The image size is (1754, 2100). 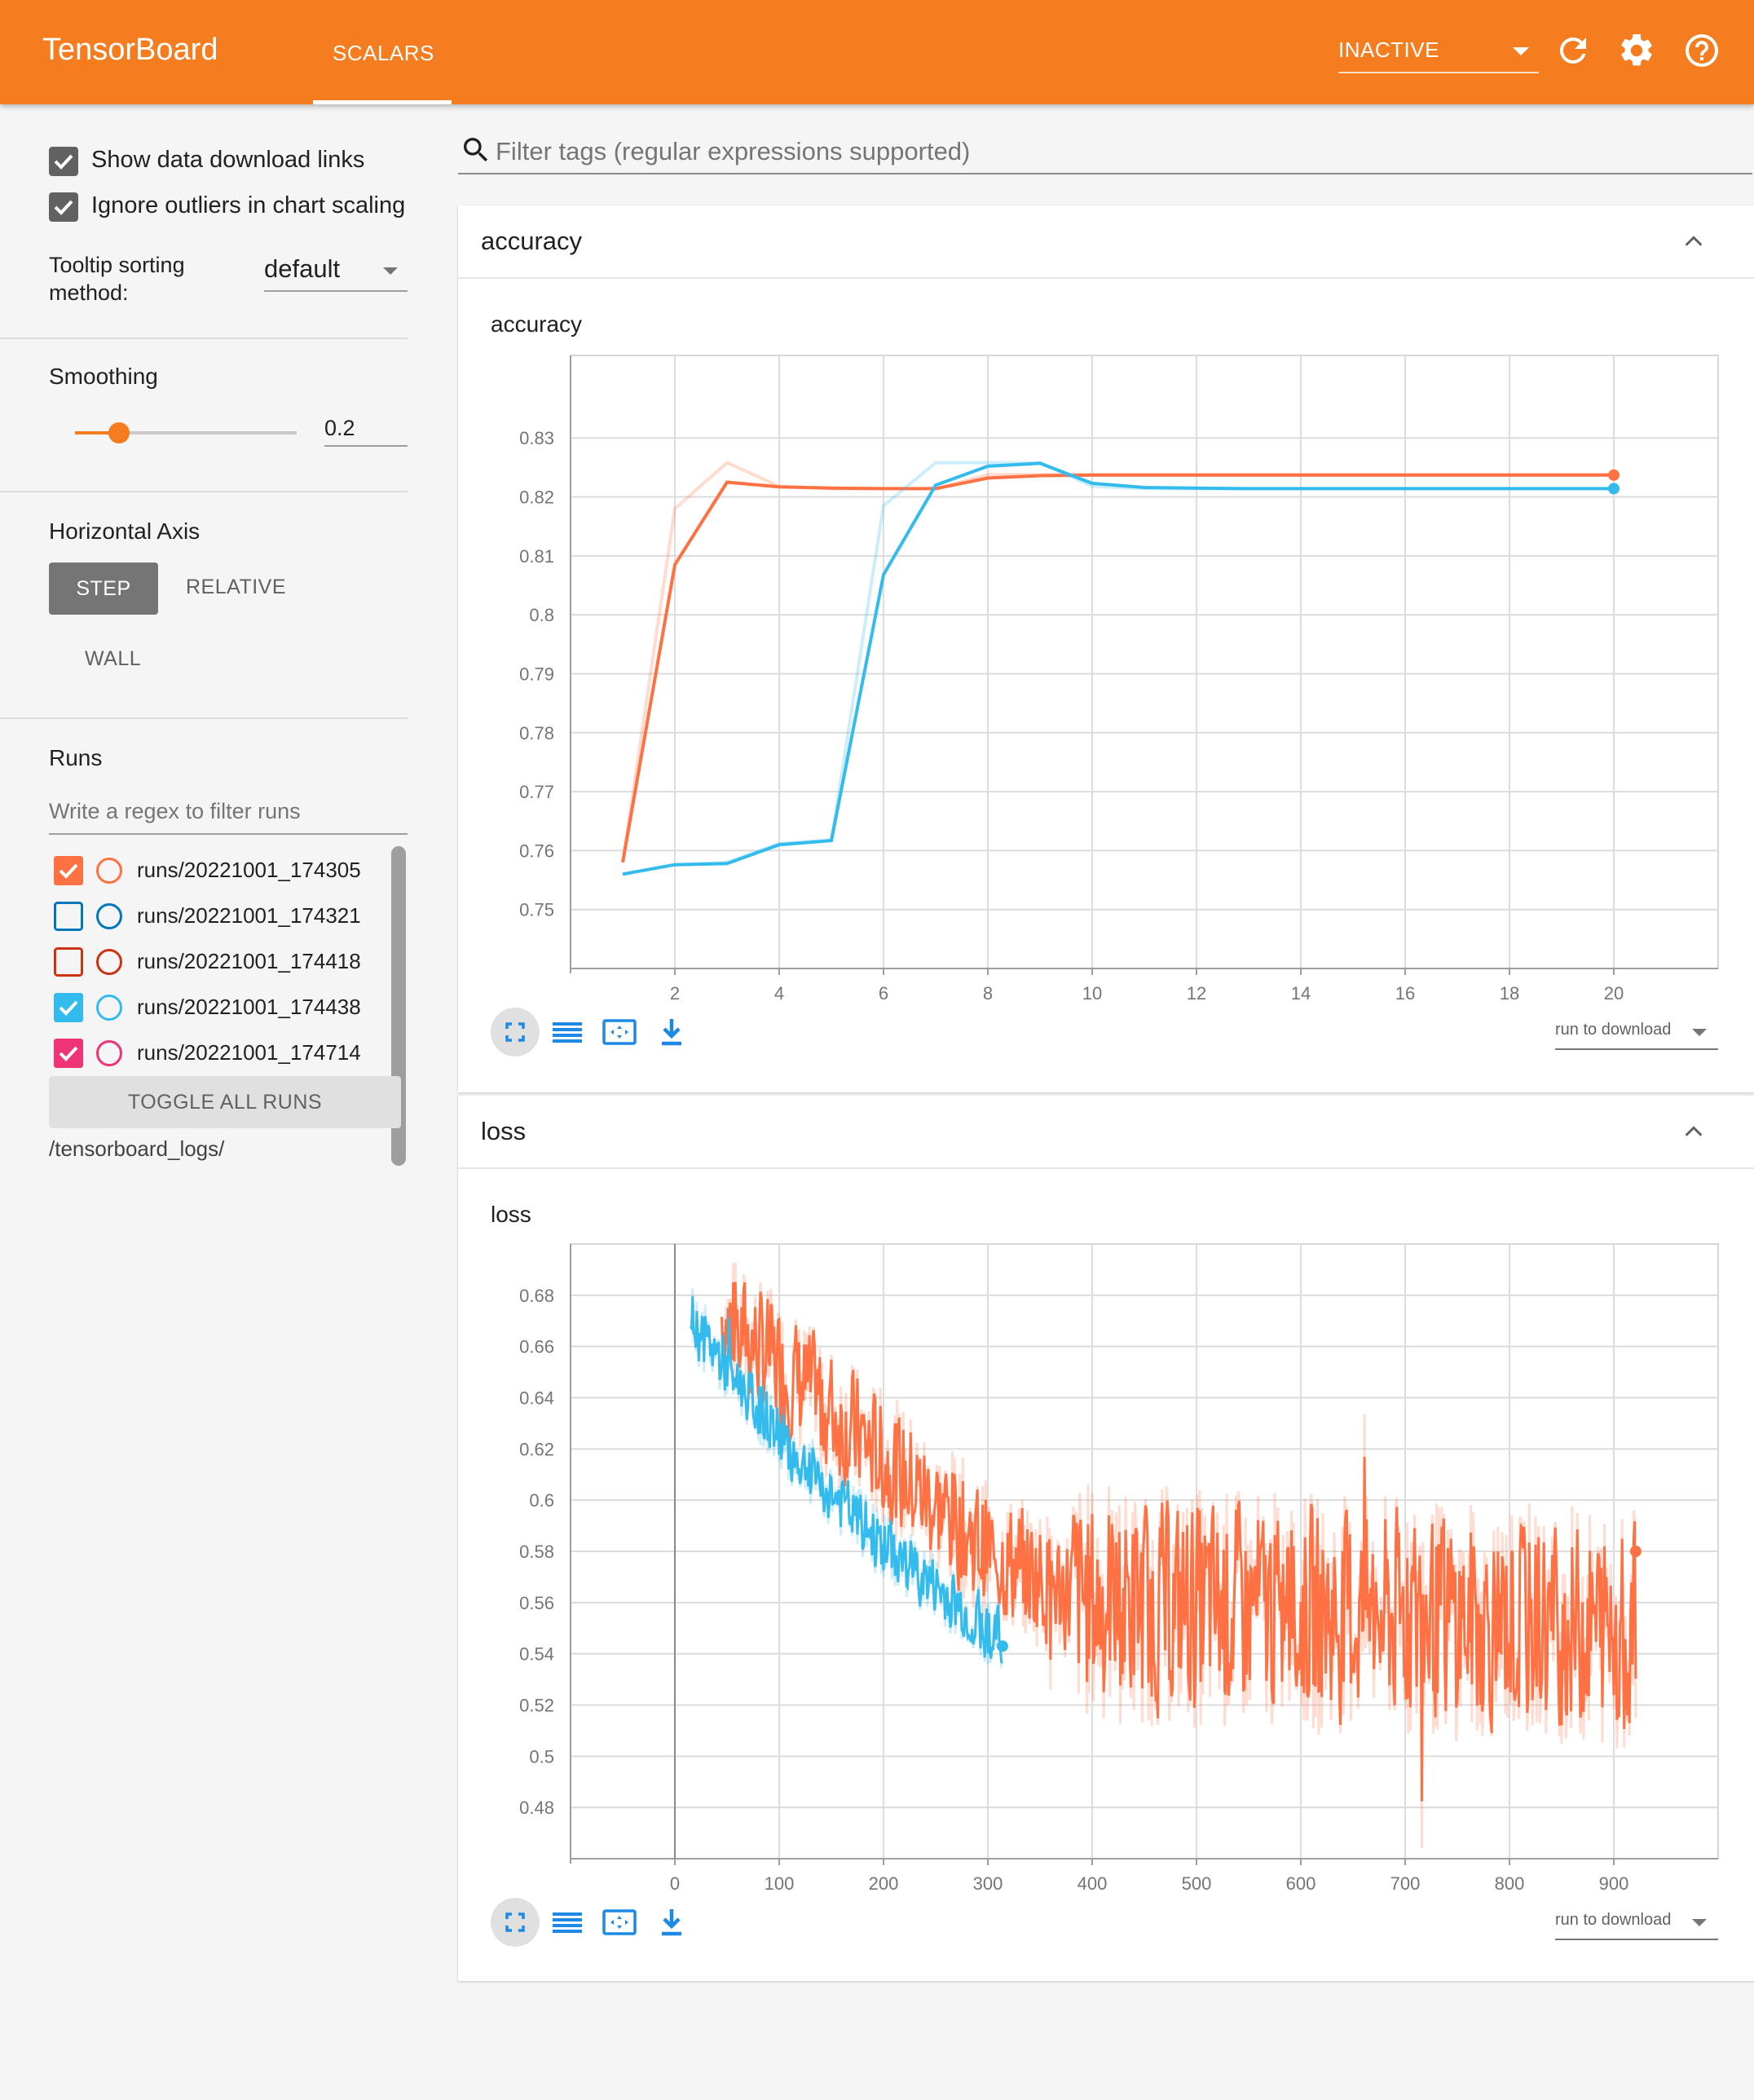 I want to click on y-tick-label: 0.52, so click(x=536, y=1706).